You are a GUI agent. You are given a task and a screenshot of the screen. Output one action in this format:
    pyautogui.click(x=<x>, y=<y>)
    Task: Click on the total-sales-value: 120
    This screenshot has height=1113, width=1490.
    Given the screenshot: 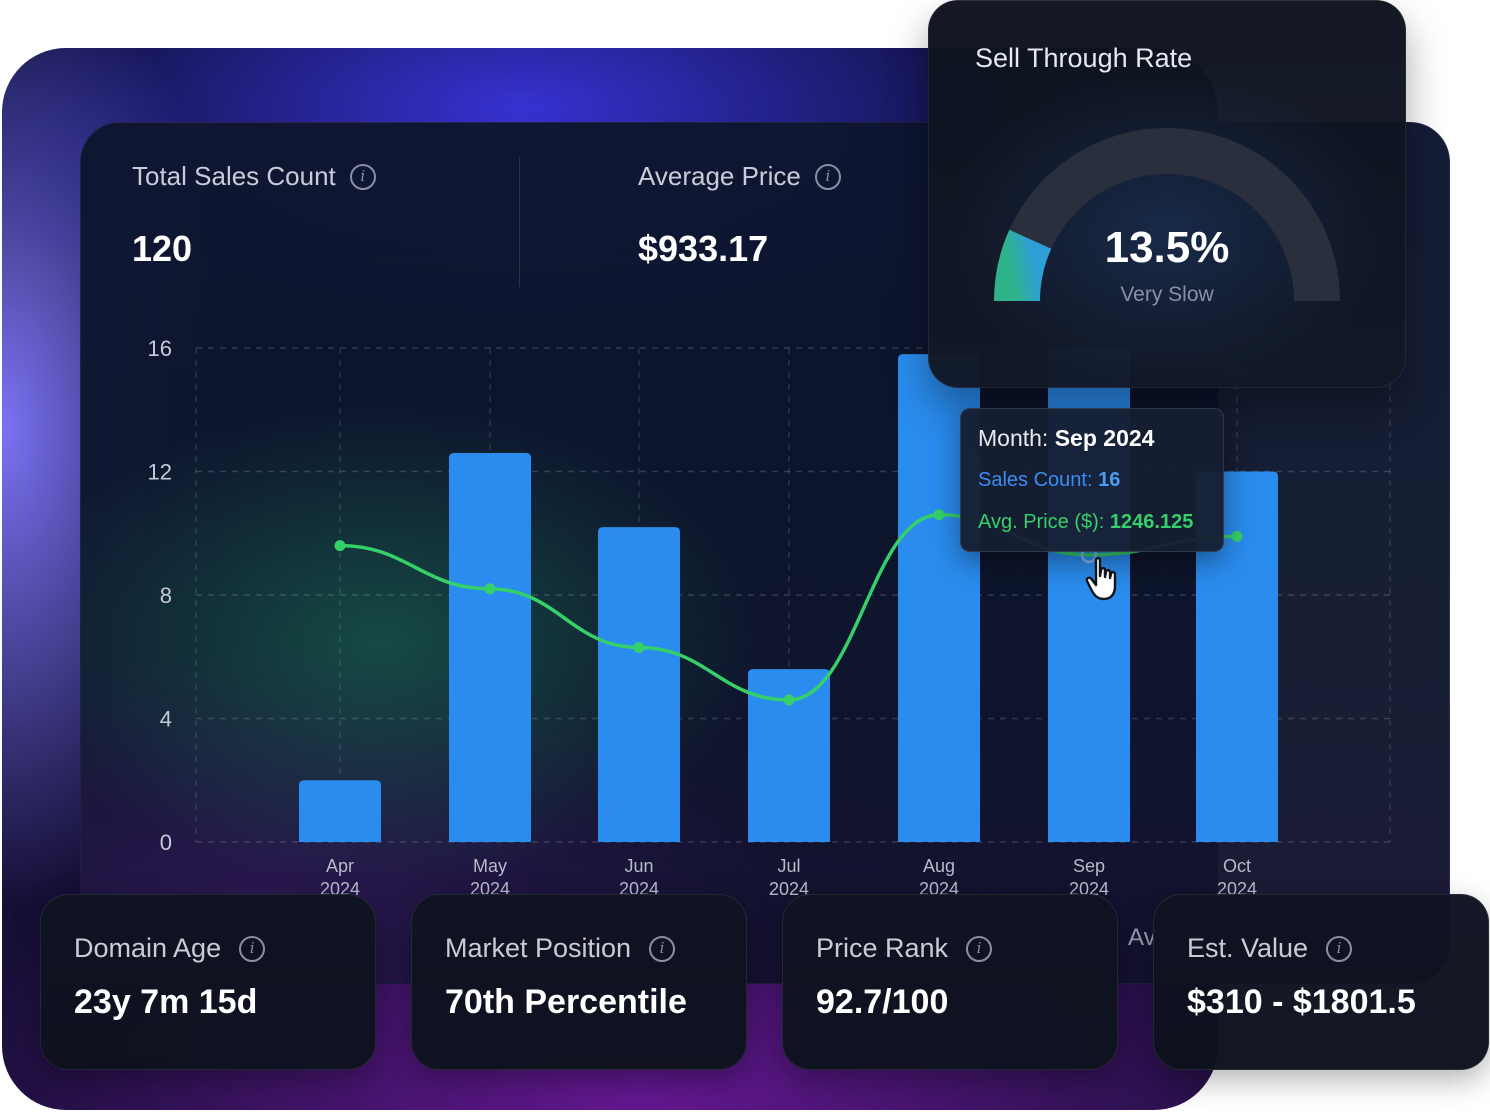 What is the action you would take?
    pyautogui.click(x=162, y=248)
    